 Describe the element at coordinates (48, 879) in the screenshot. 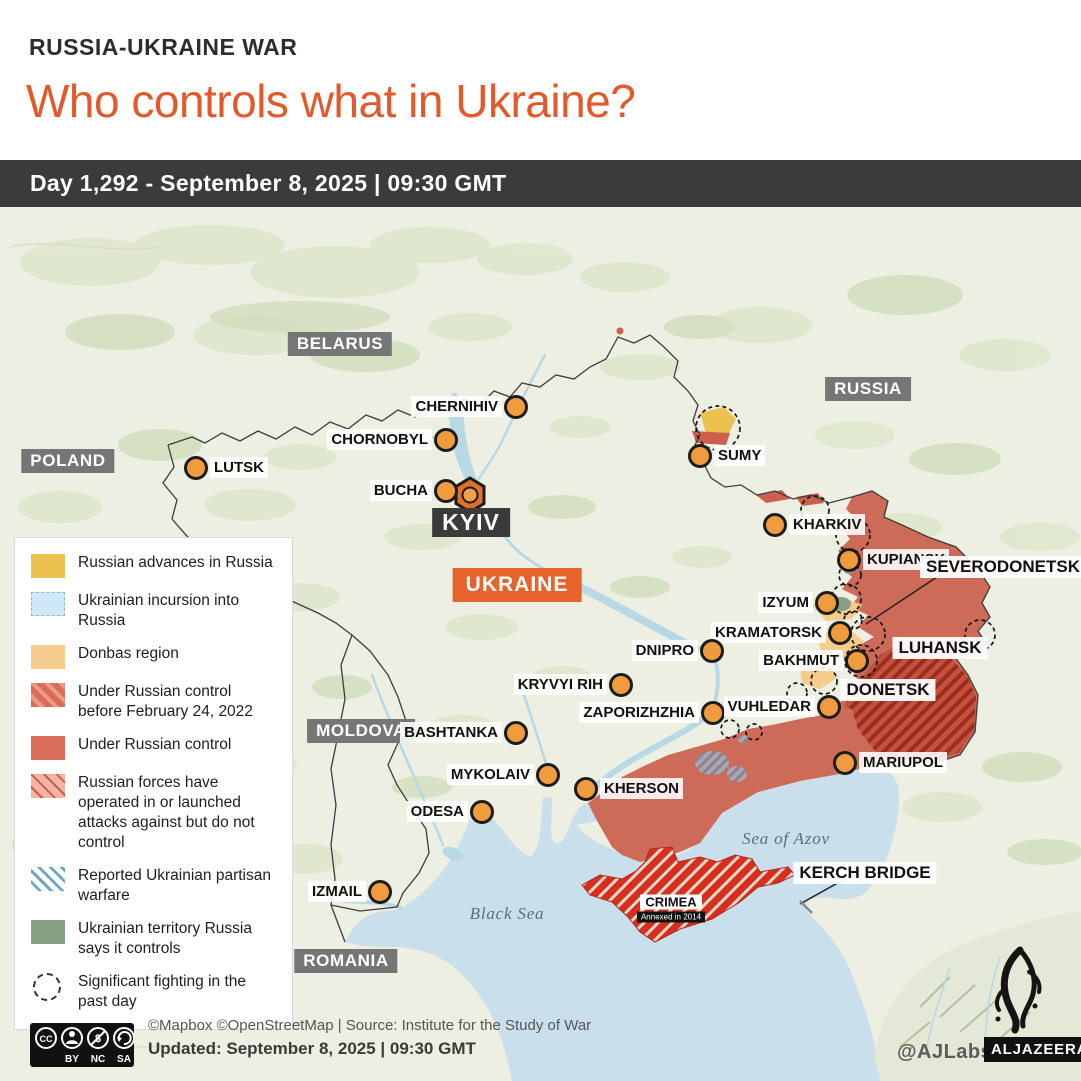

I see `legend-swatch-partisan-hatch` at that location.